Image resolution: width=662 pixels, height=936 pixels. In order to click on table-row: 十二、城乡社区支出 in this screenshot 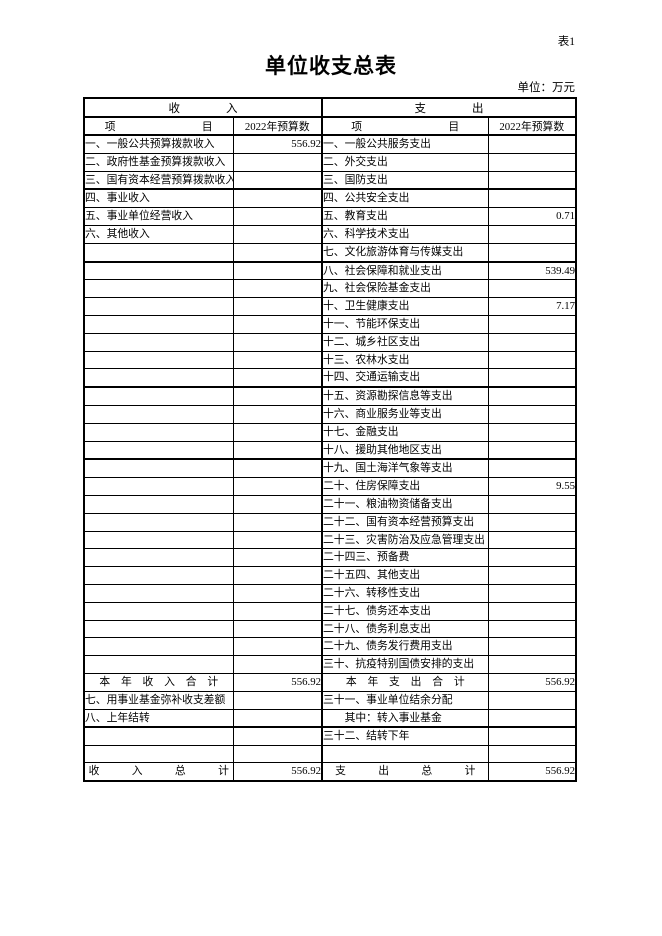, I will do `click(330, 342)`.